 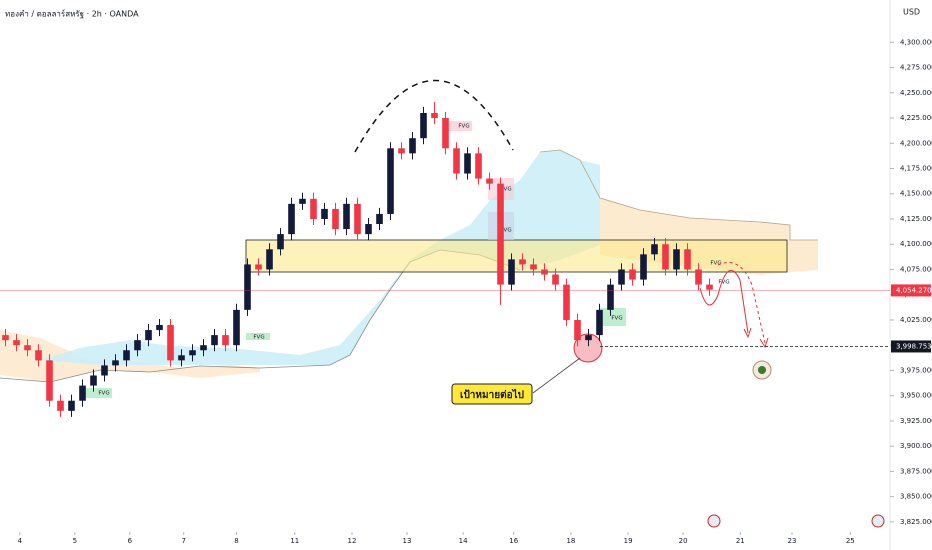 I want to click on currency-label: USD, so click(x=911, y=12).